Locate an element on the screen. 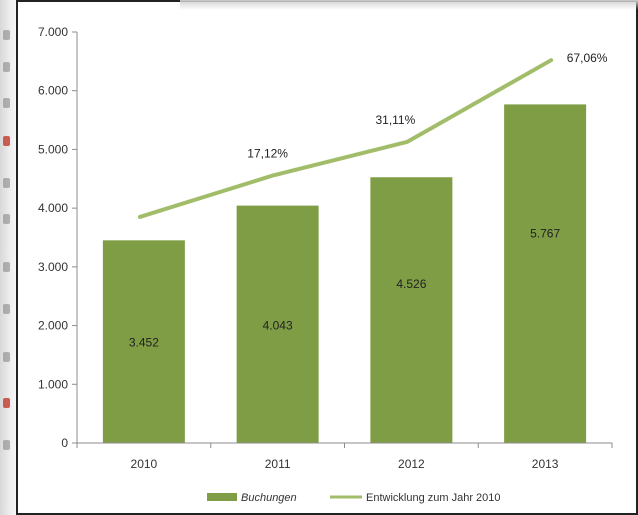 The image size is (638, 515). x-tick-label: 2012 is located at coordinates (411, 464).